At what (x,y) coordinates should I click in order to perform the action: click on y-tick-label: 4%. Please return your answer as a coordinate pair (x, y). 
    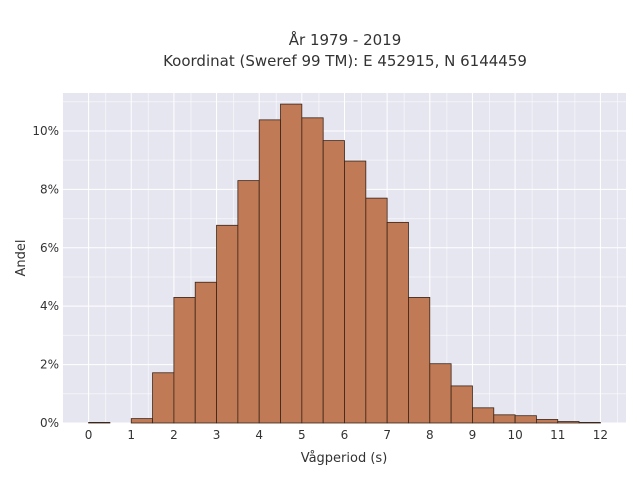
    Looking at the image, I should click on (49, 306).